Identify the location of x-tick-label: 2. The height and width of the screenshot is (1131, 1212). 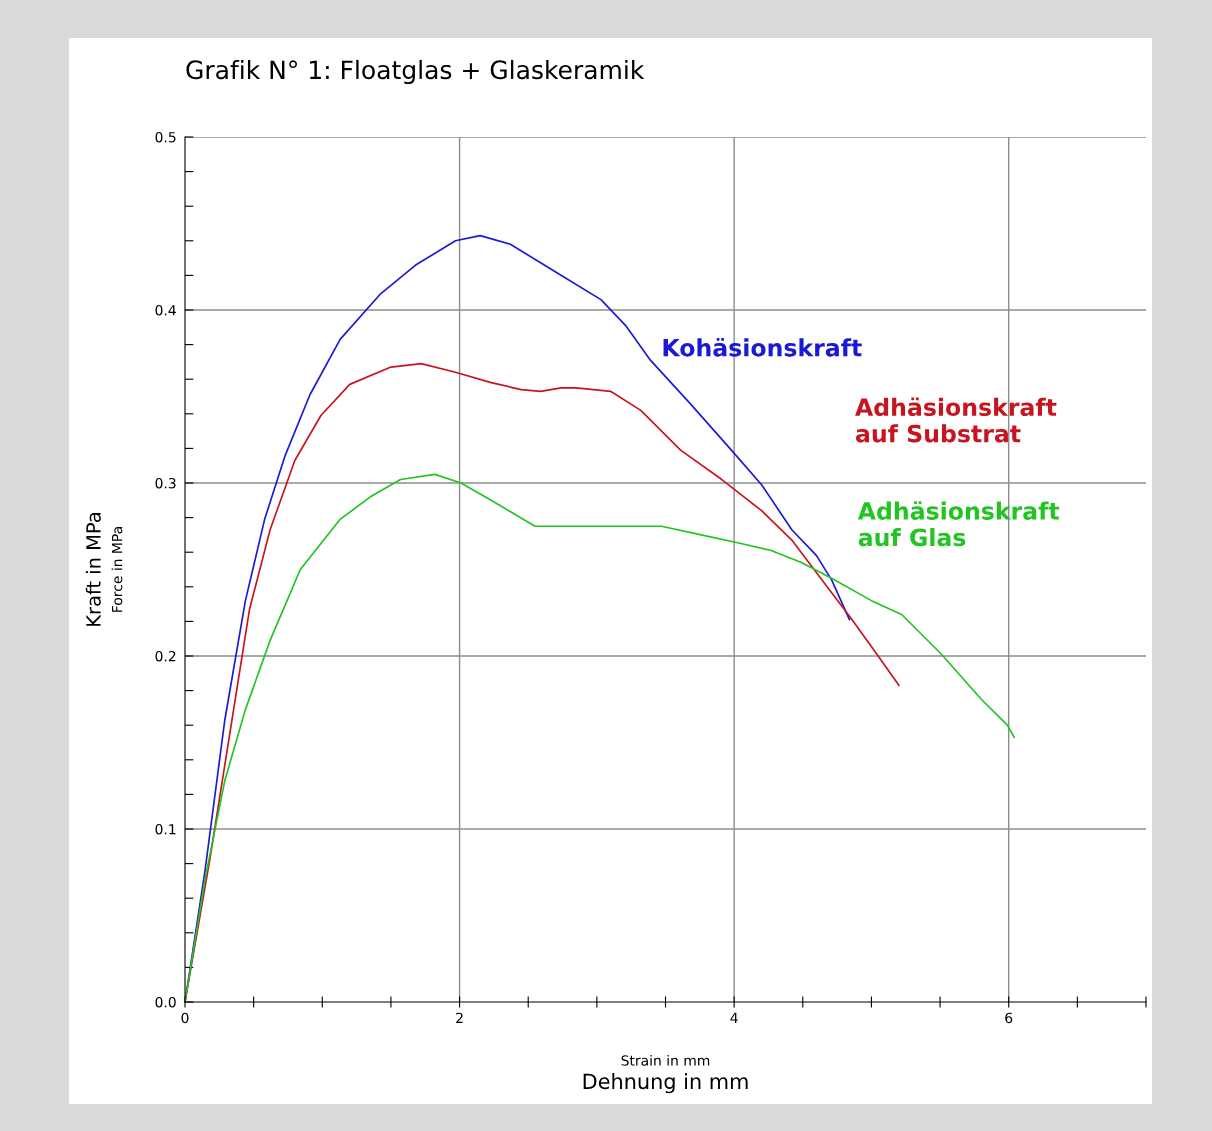
(459, 1017).